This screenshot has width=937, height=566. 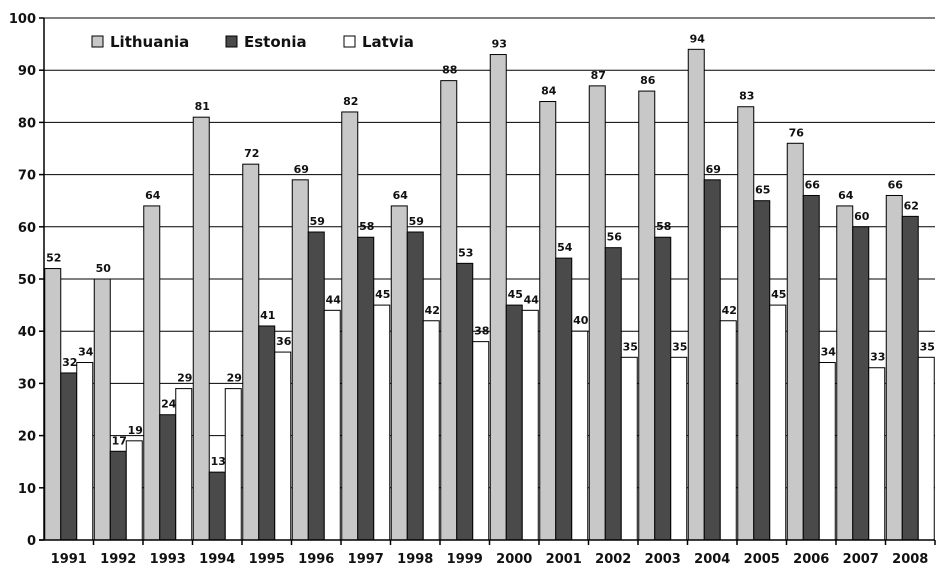 I want to click on bar-latvia-1991, so click(x=85, y=451).